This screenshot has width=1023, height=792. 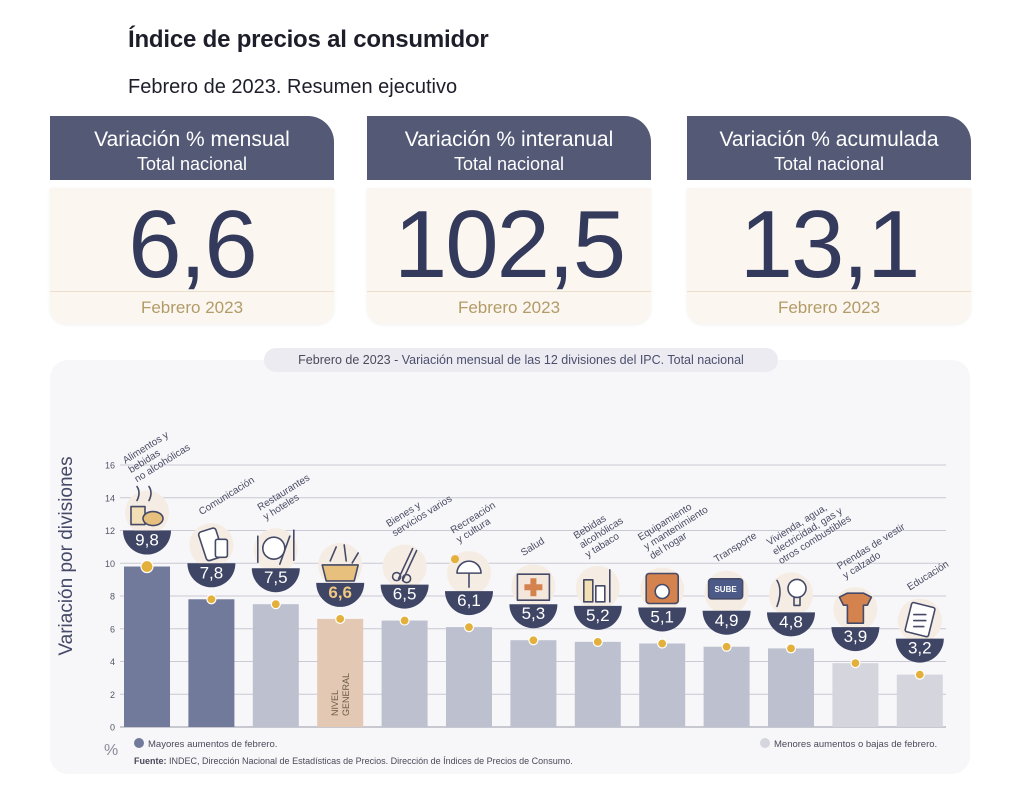 What do you see at coordinates (676, 528) in the screenshot?
I see `category-label: Equipamientoy mantenimientodel hogar` at bounding box center [676, 528].